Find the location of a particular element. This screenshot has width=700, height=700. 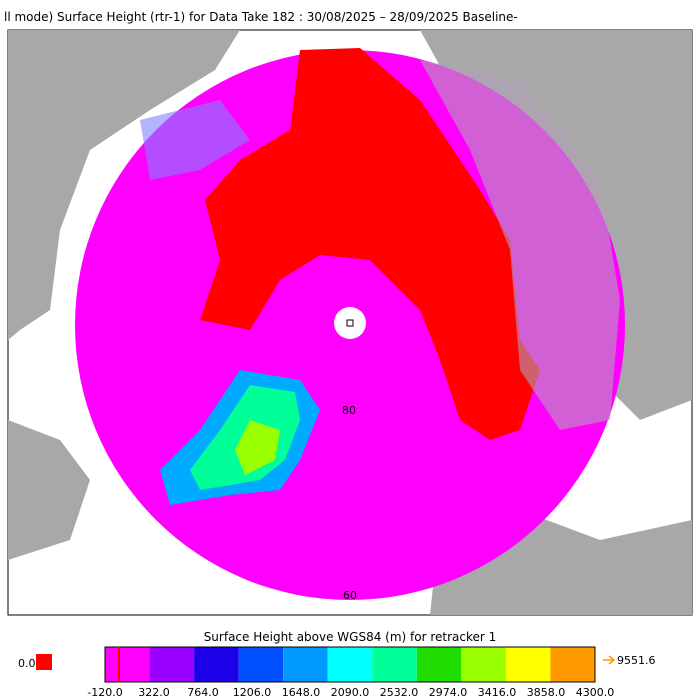

greenland-summit is located at coordinates (257, 447).